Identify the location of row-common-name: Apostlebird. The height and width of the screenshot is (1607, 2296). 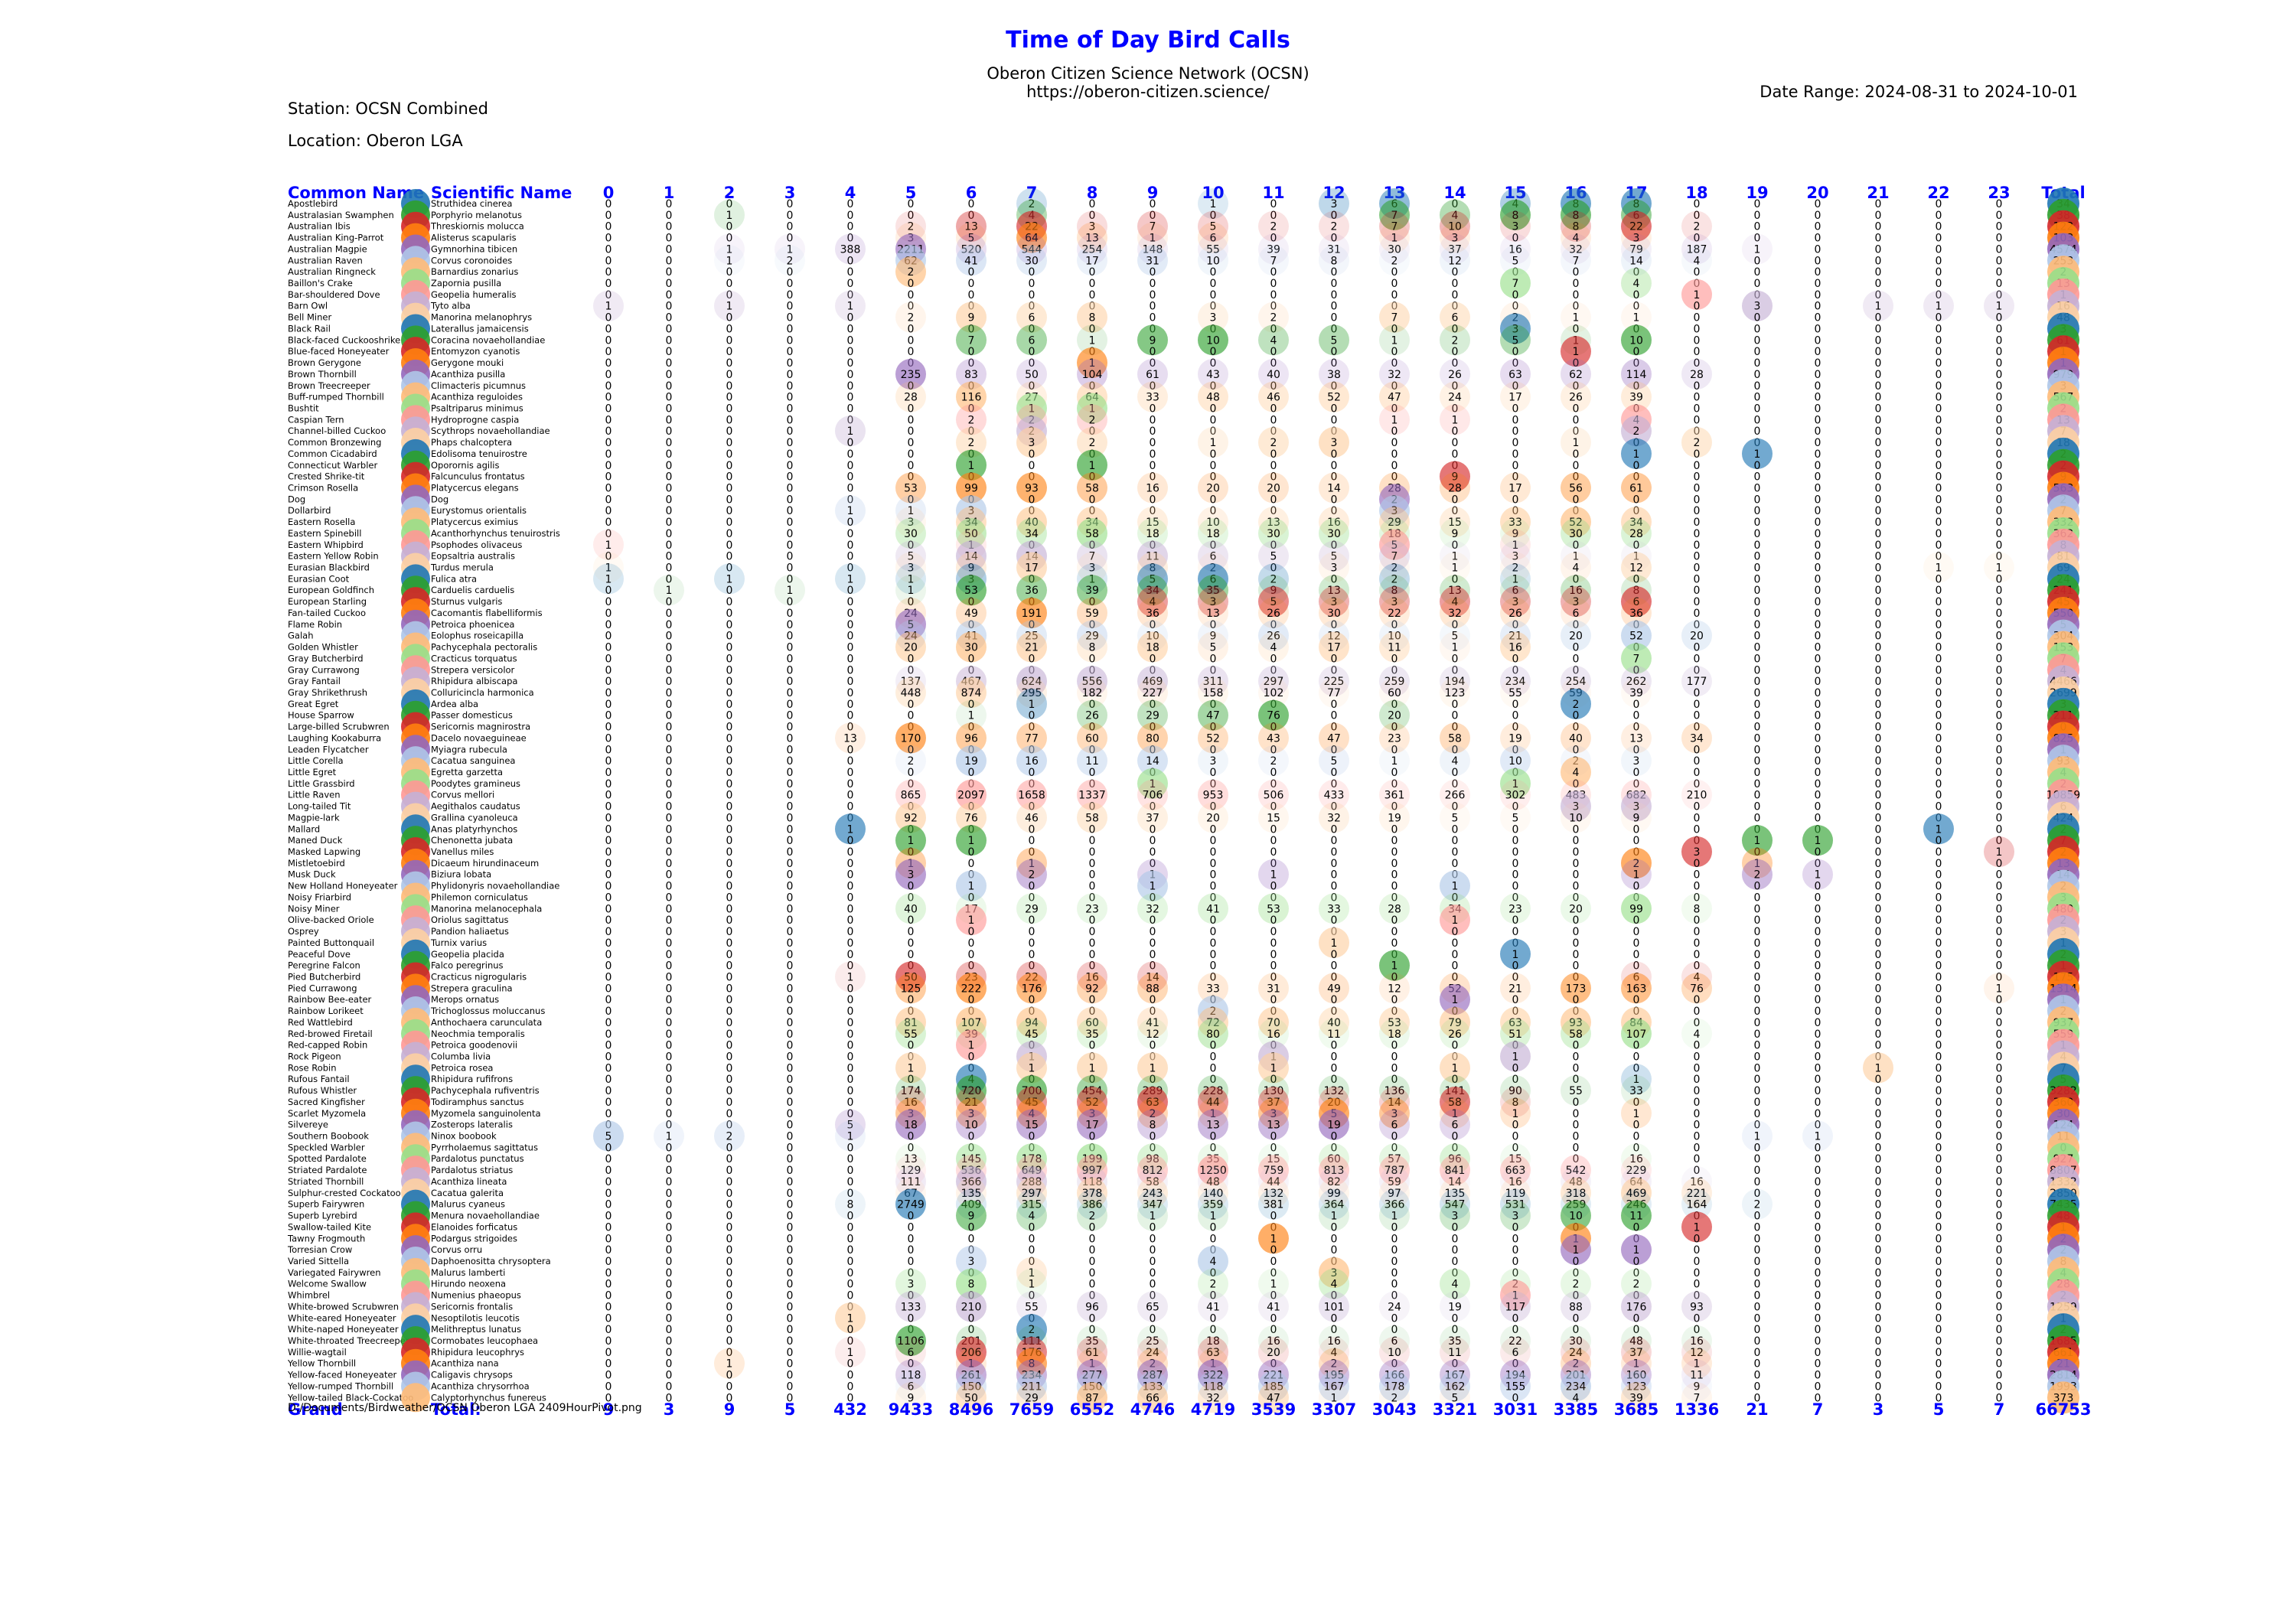
(313, 203).